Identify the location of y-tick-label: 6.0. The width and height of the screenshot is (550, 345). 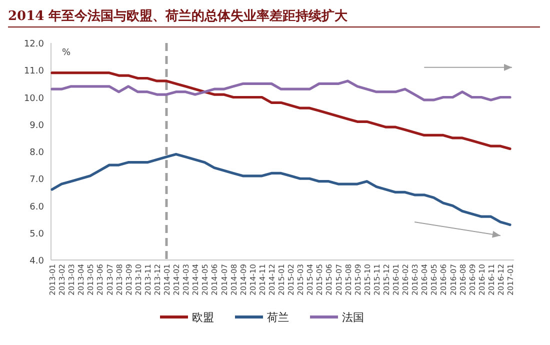
(37, 207).